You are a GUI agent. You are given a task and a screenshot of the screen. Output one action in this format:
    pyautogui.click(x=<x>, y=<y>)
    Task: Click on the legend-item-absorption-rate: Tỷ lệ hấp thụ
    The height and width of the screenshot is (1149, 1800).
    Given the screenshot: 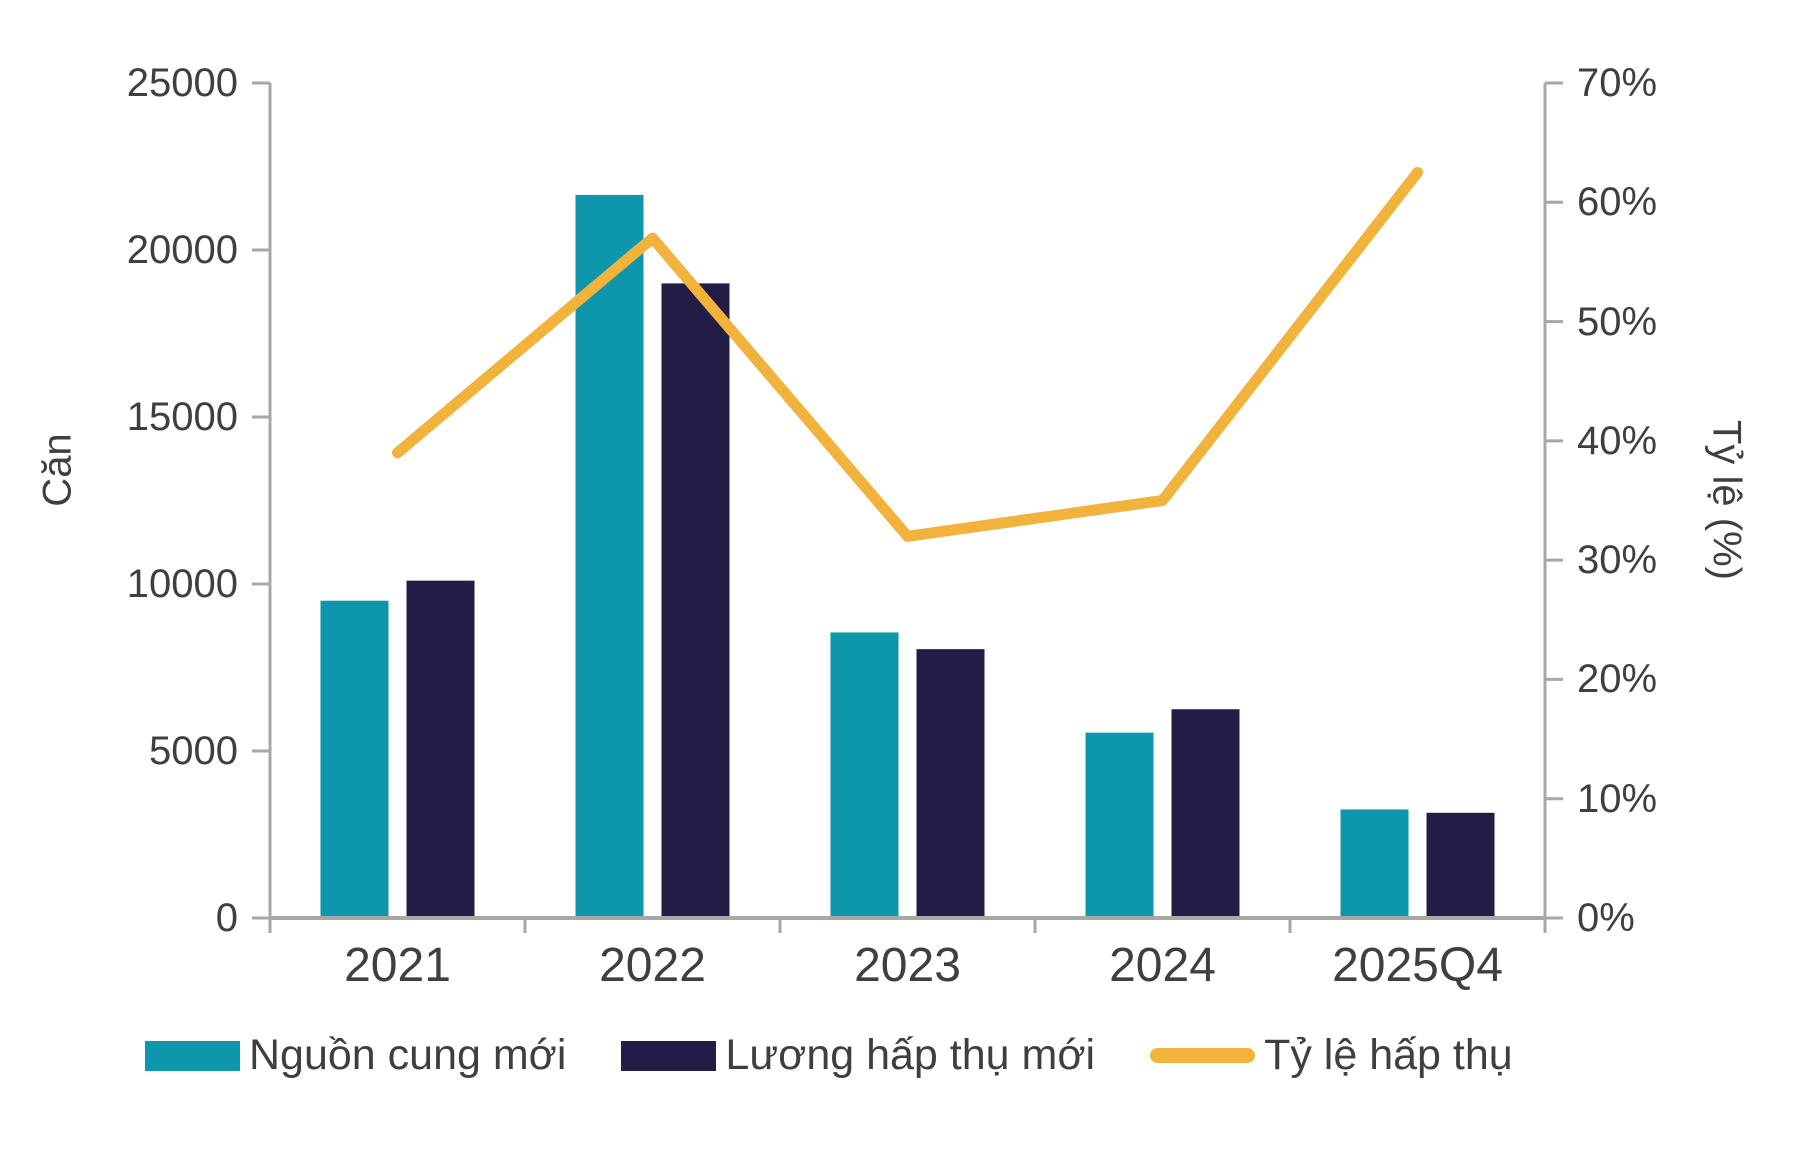 What is the action you would take?
    pyautogui.click(x=1331, y=1055)
    